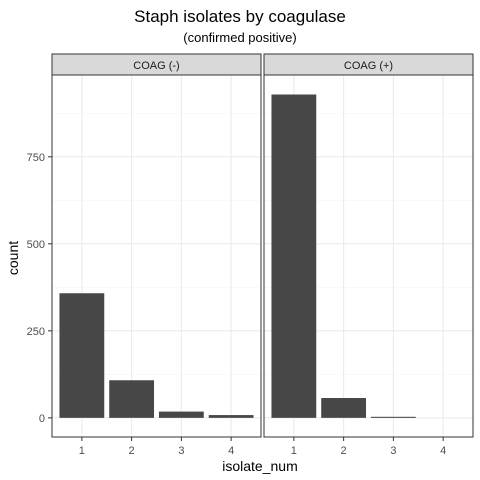 The width and height of the screenshot is (480, 480). What do you see at coordinates (39, 288) in the screenshot?
I see `y-axis: 0 250 500 750` at bounding box center [39, 288].